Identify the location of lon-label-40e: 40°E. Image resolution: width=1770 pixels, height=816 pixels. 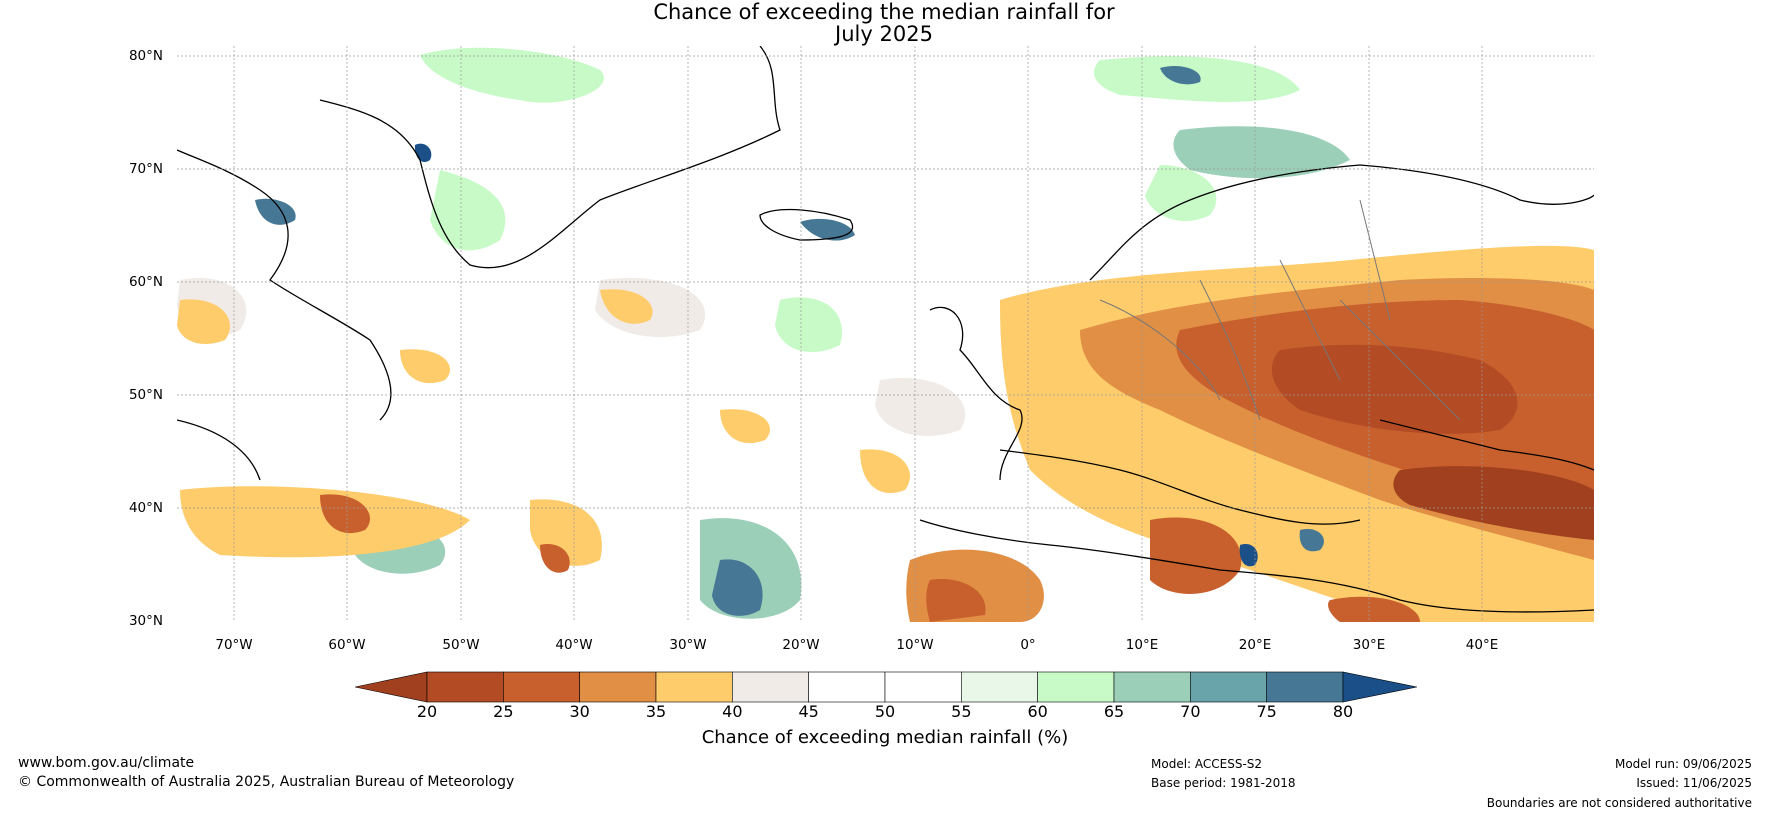
(1482, 645).